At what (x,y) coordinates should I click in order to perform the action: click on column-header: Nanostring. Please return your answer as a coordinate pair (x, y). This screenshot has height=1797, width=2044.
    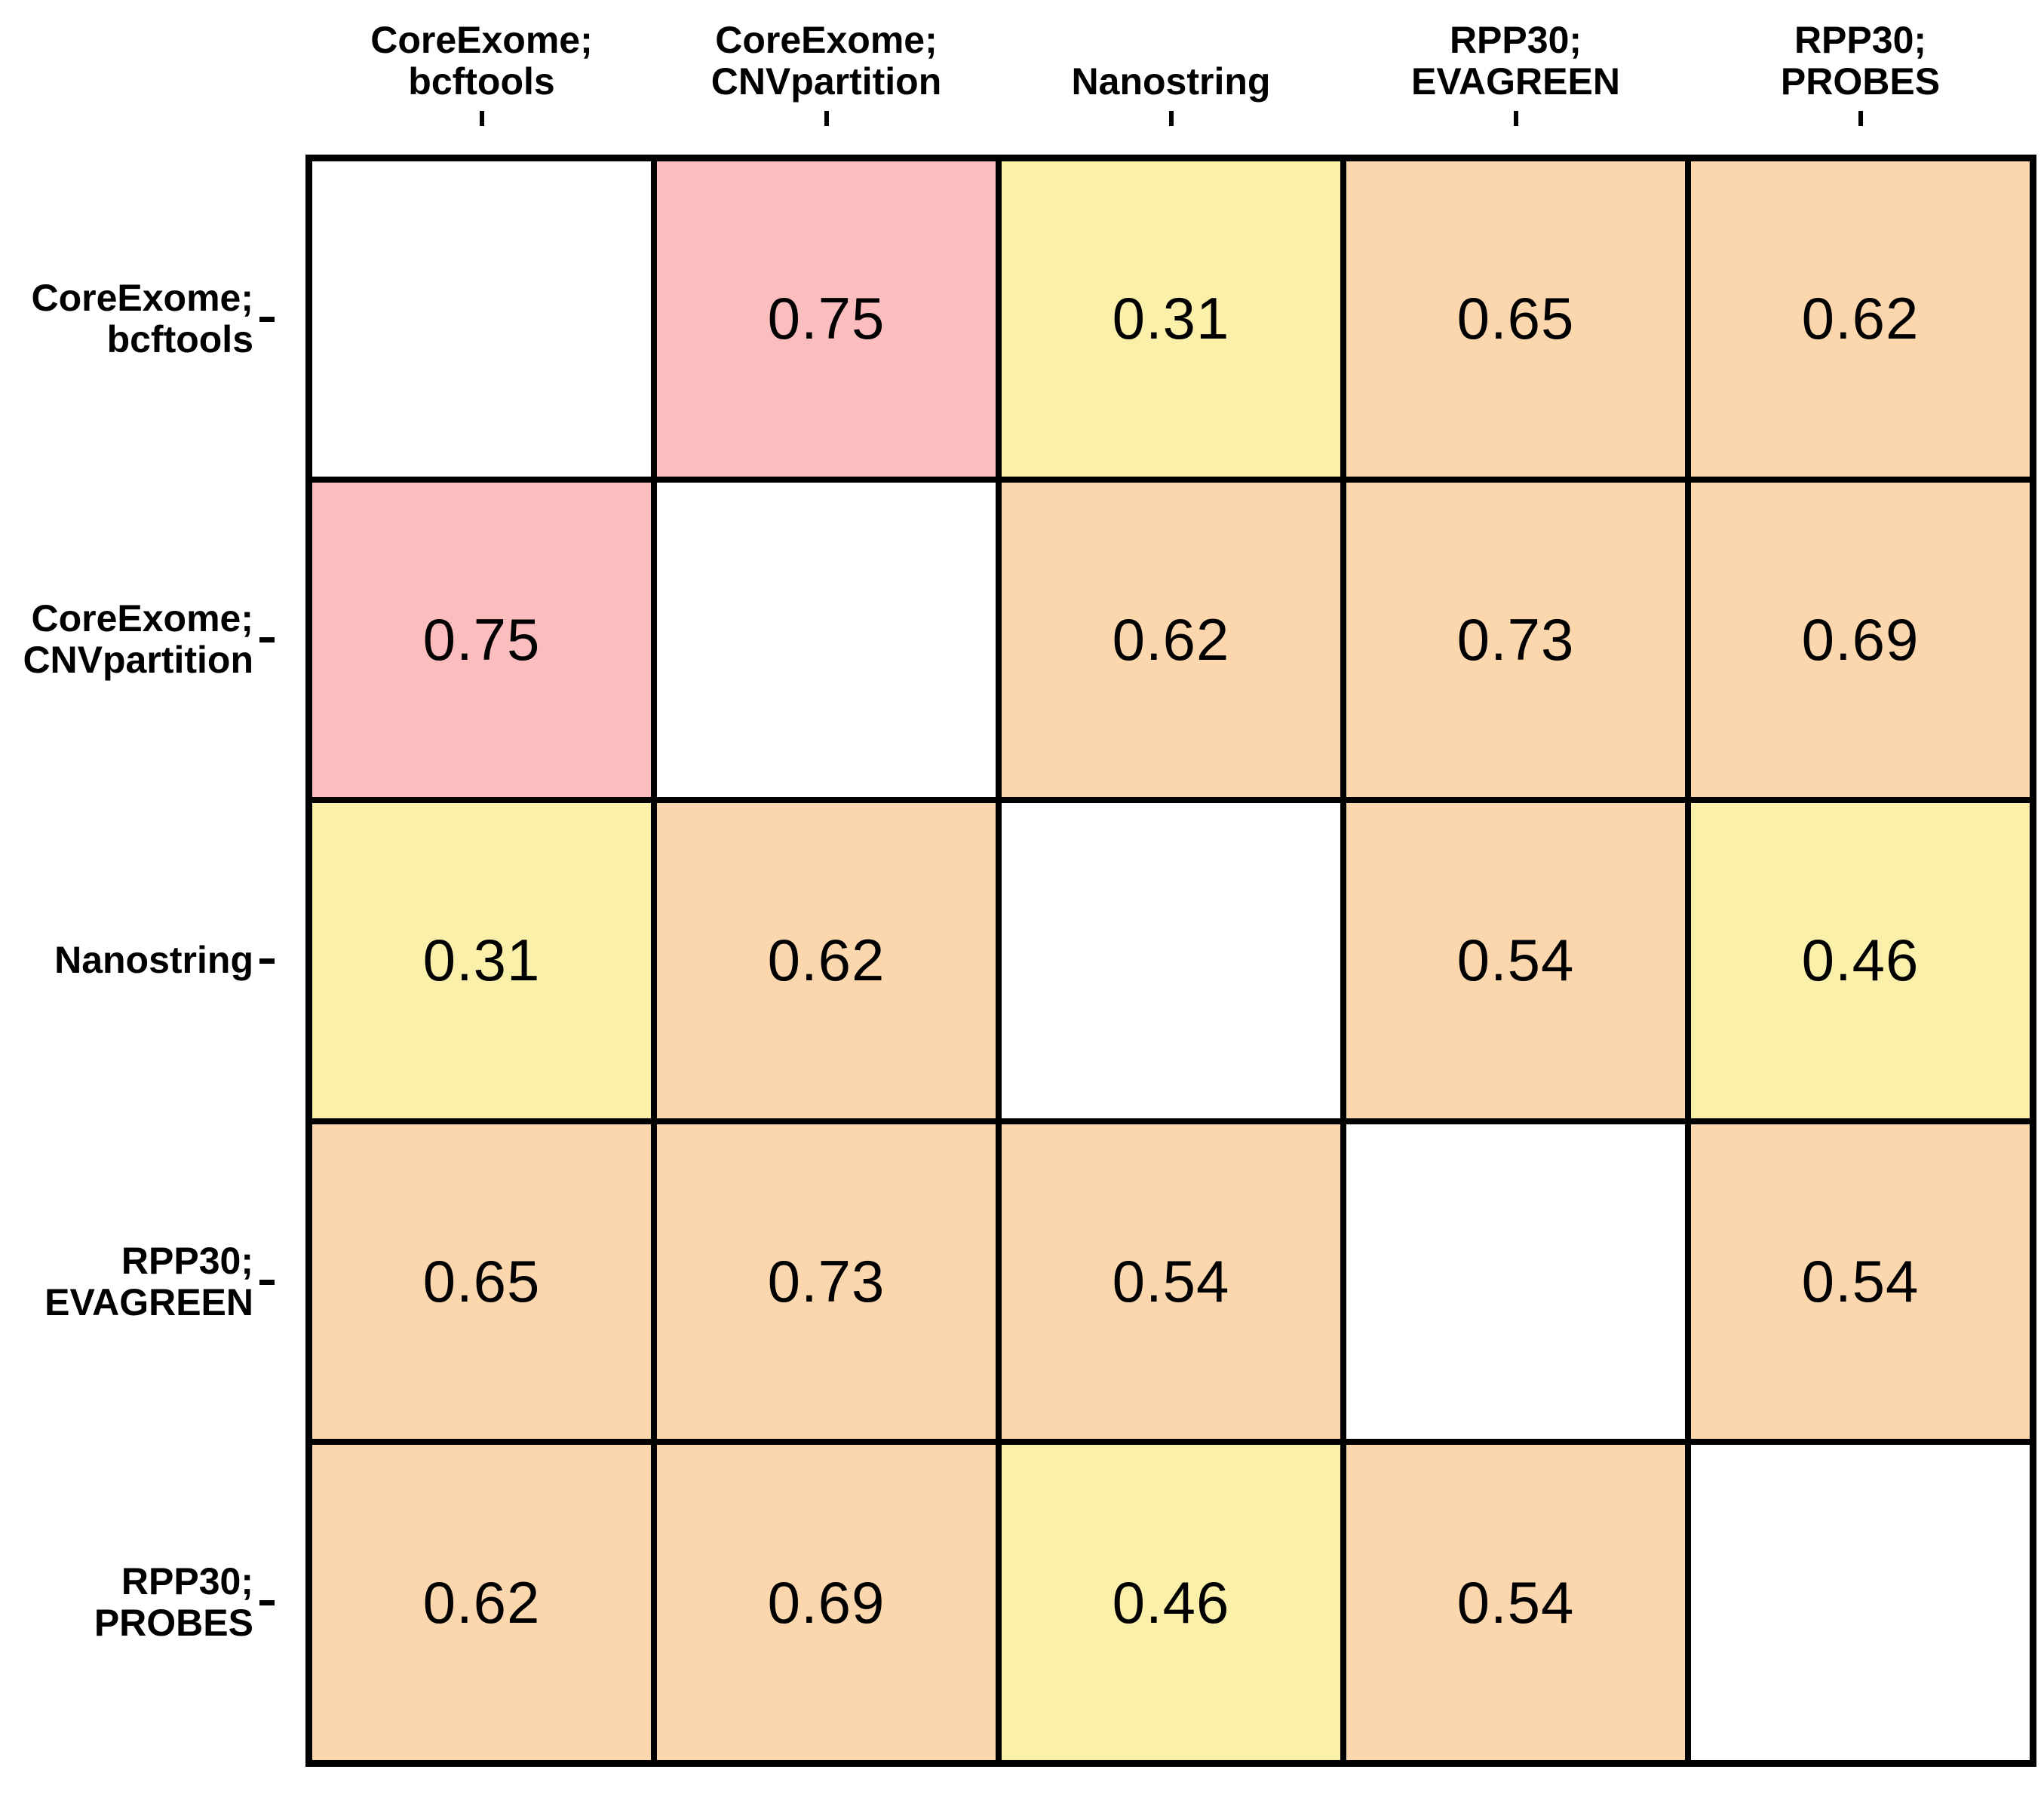
    Looking at the image, I should click on (1171, 59).